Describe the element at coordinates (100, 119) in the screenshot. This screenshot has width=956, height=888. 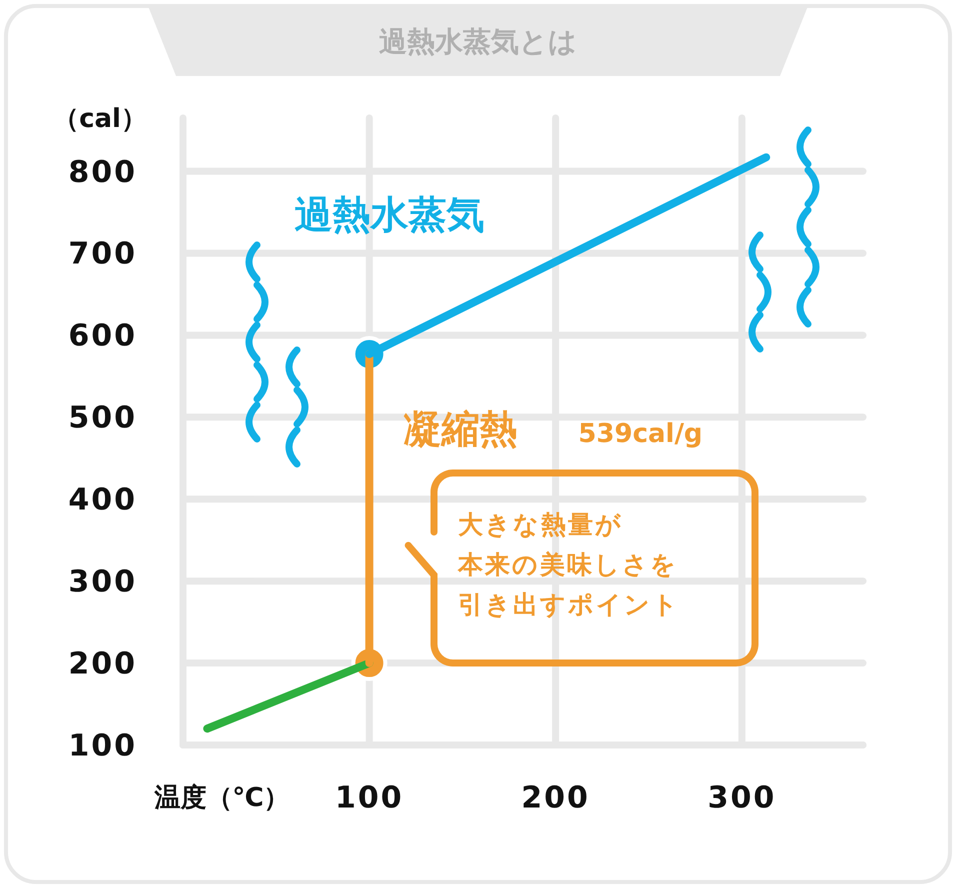
I see `y-axis-title: （cal）` at that location.